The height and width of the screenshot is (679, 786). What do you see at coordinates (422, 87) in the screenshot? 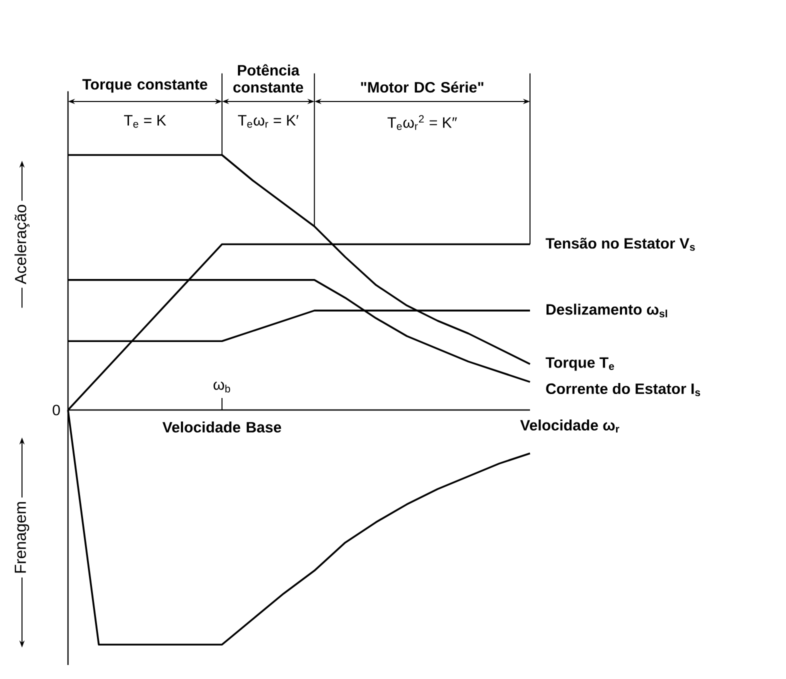
I see `text: "Motor DC Série"` at bounding box center [422, 87].